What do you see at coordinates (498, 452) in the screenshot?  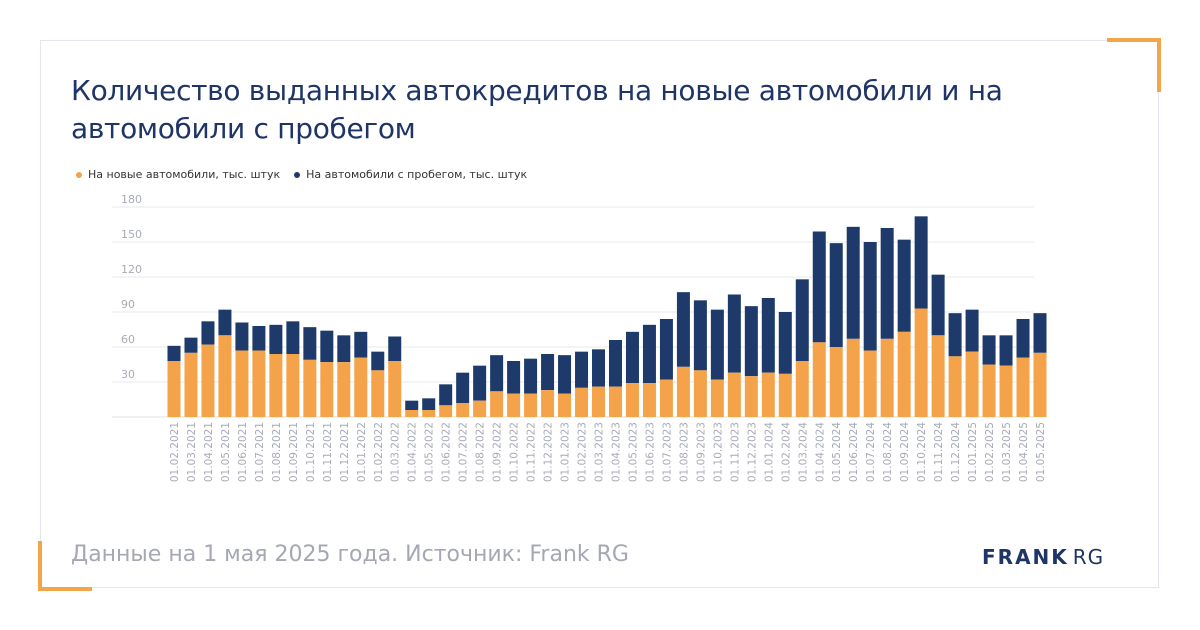 I see `x-tick-label: 01.09.2022` at bounding box center [498, 452].